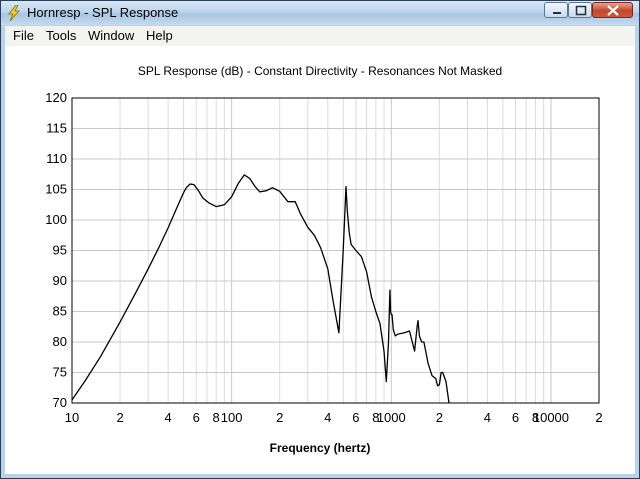 This screenshot has width=640, height=479. What do you see at coordinates (56, 128) in the screenshot?
I see `y-tick-label: 115` at bounding box center [56, 128].